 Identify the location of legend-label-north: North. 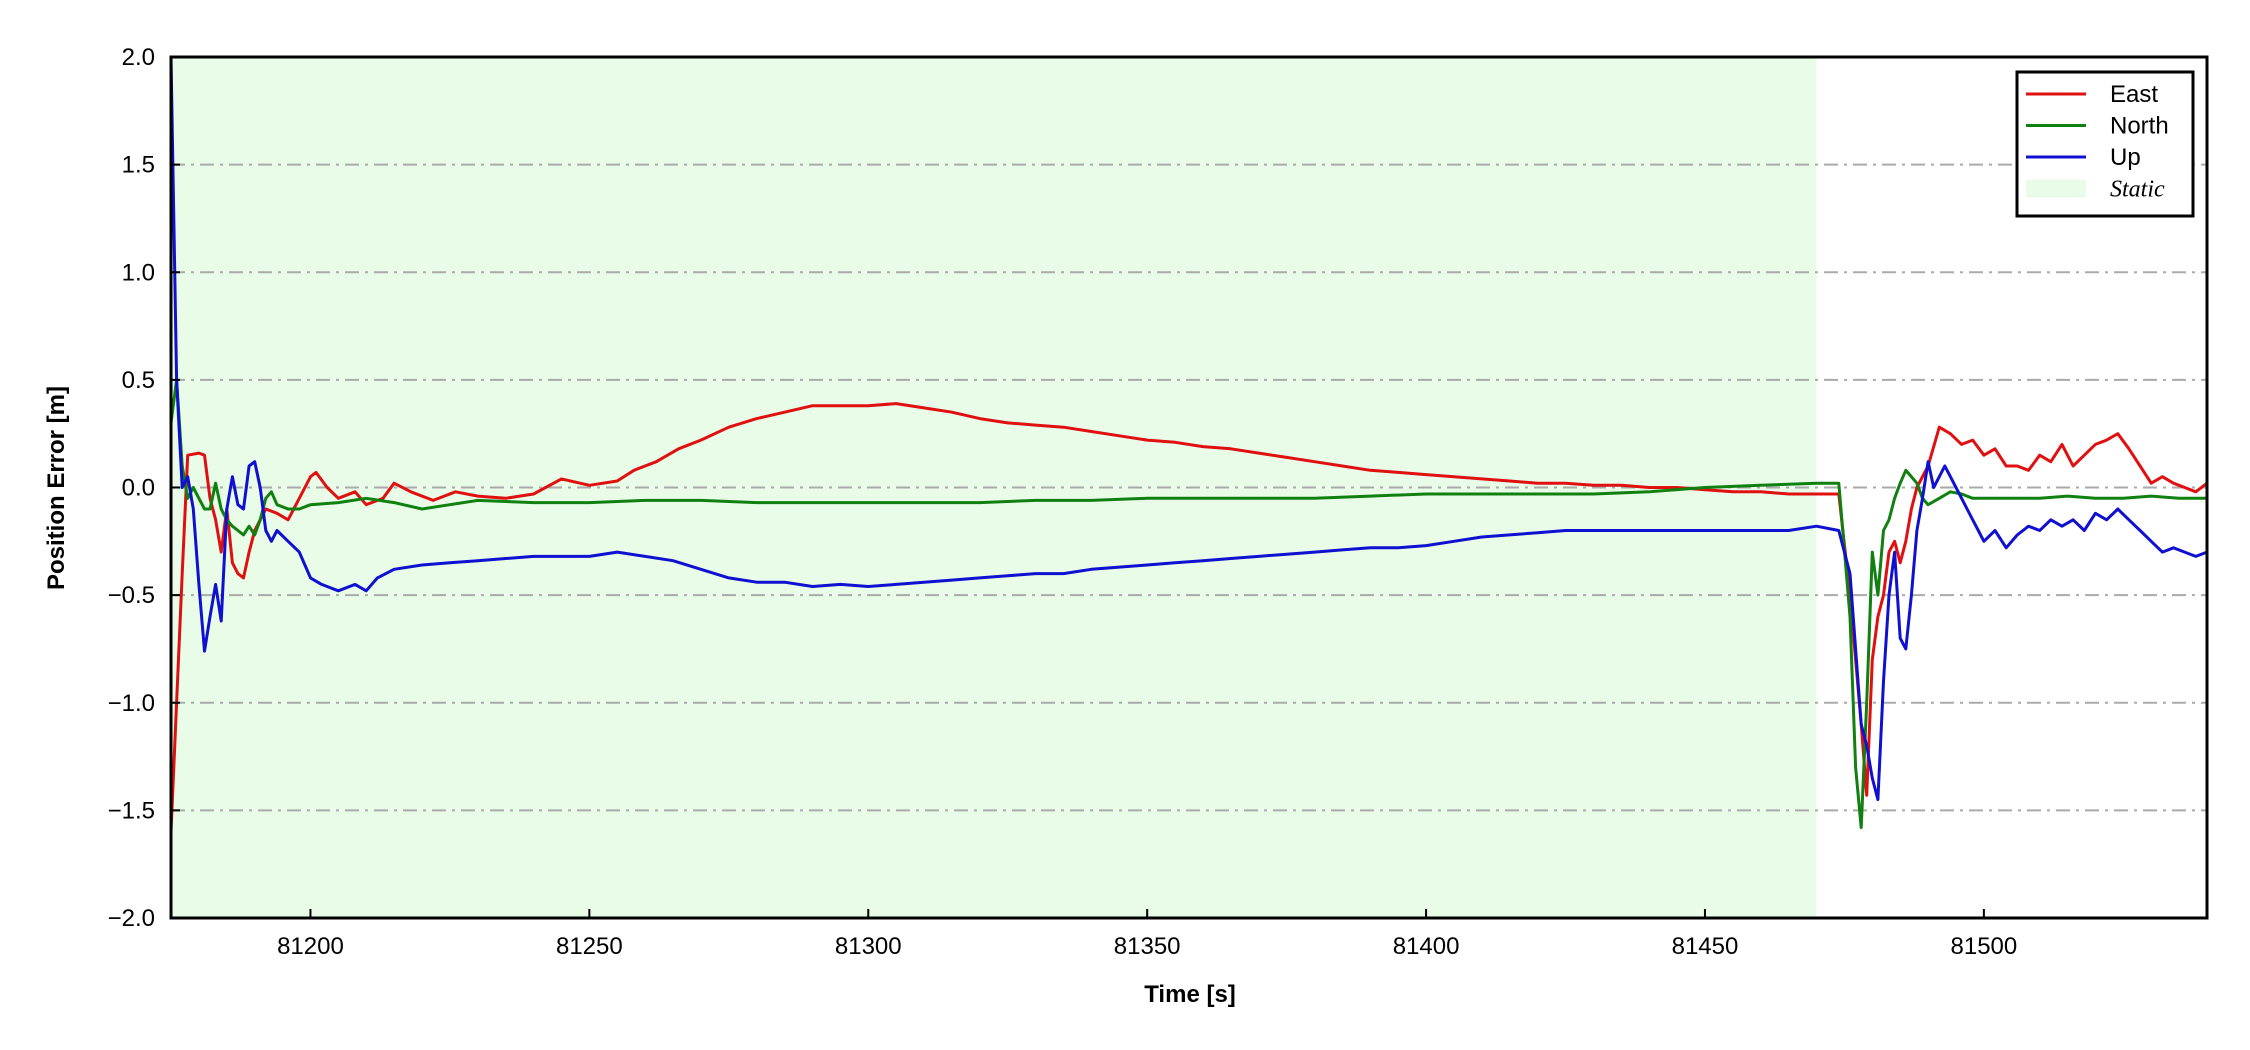
(2139, 126).